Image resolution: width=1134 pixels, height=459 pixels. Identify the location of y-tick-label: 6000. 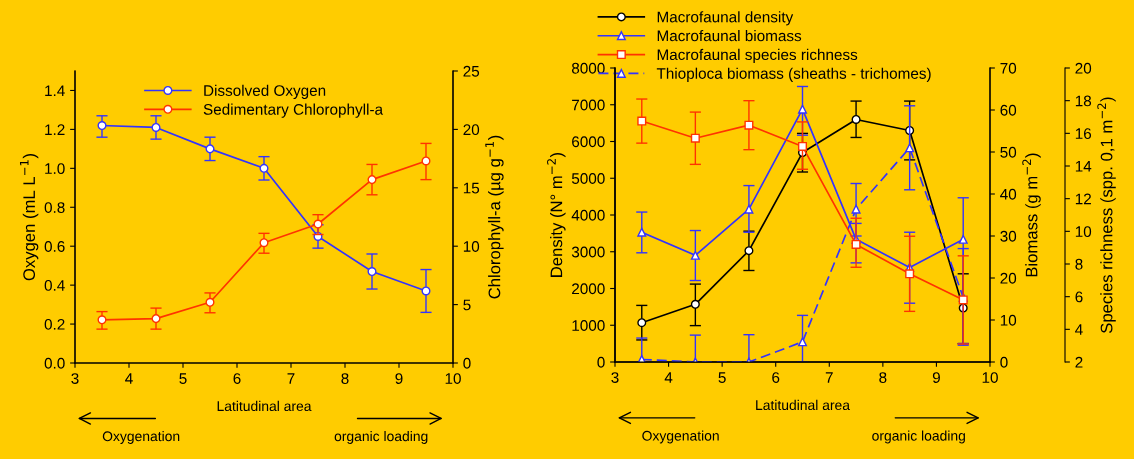
(588, 142).